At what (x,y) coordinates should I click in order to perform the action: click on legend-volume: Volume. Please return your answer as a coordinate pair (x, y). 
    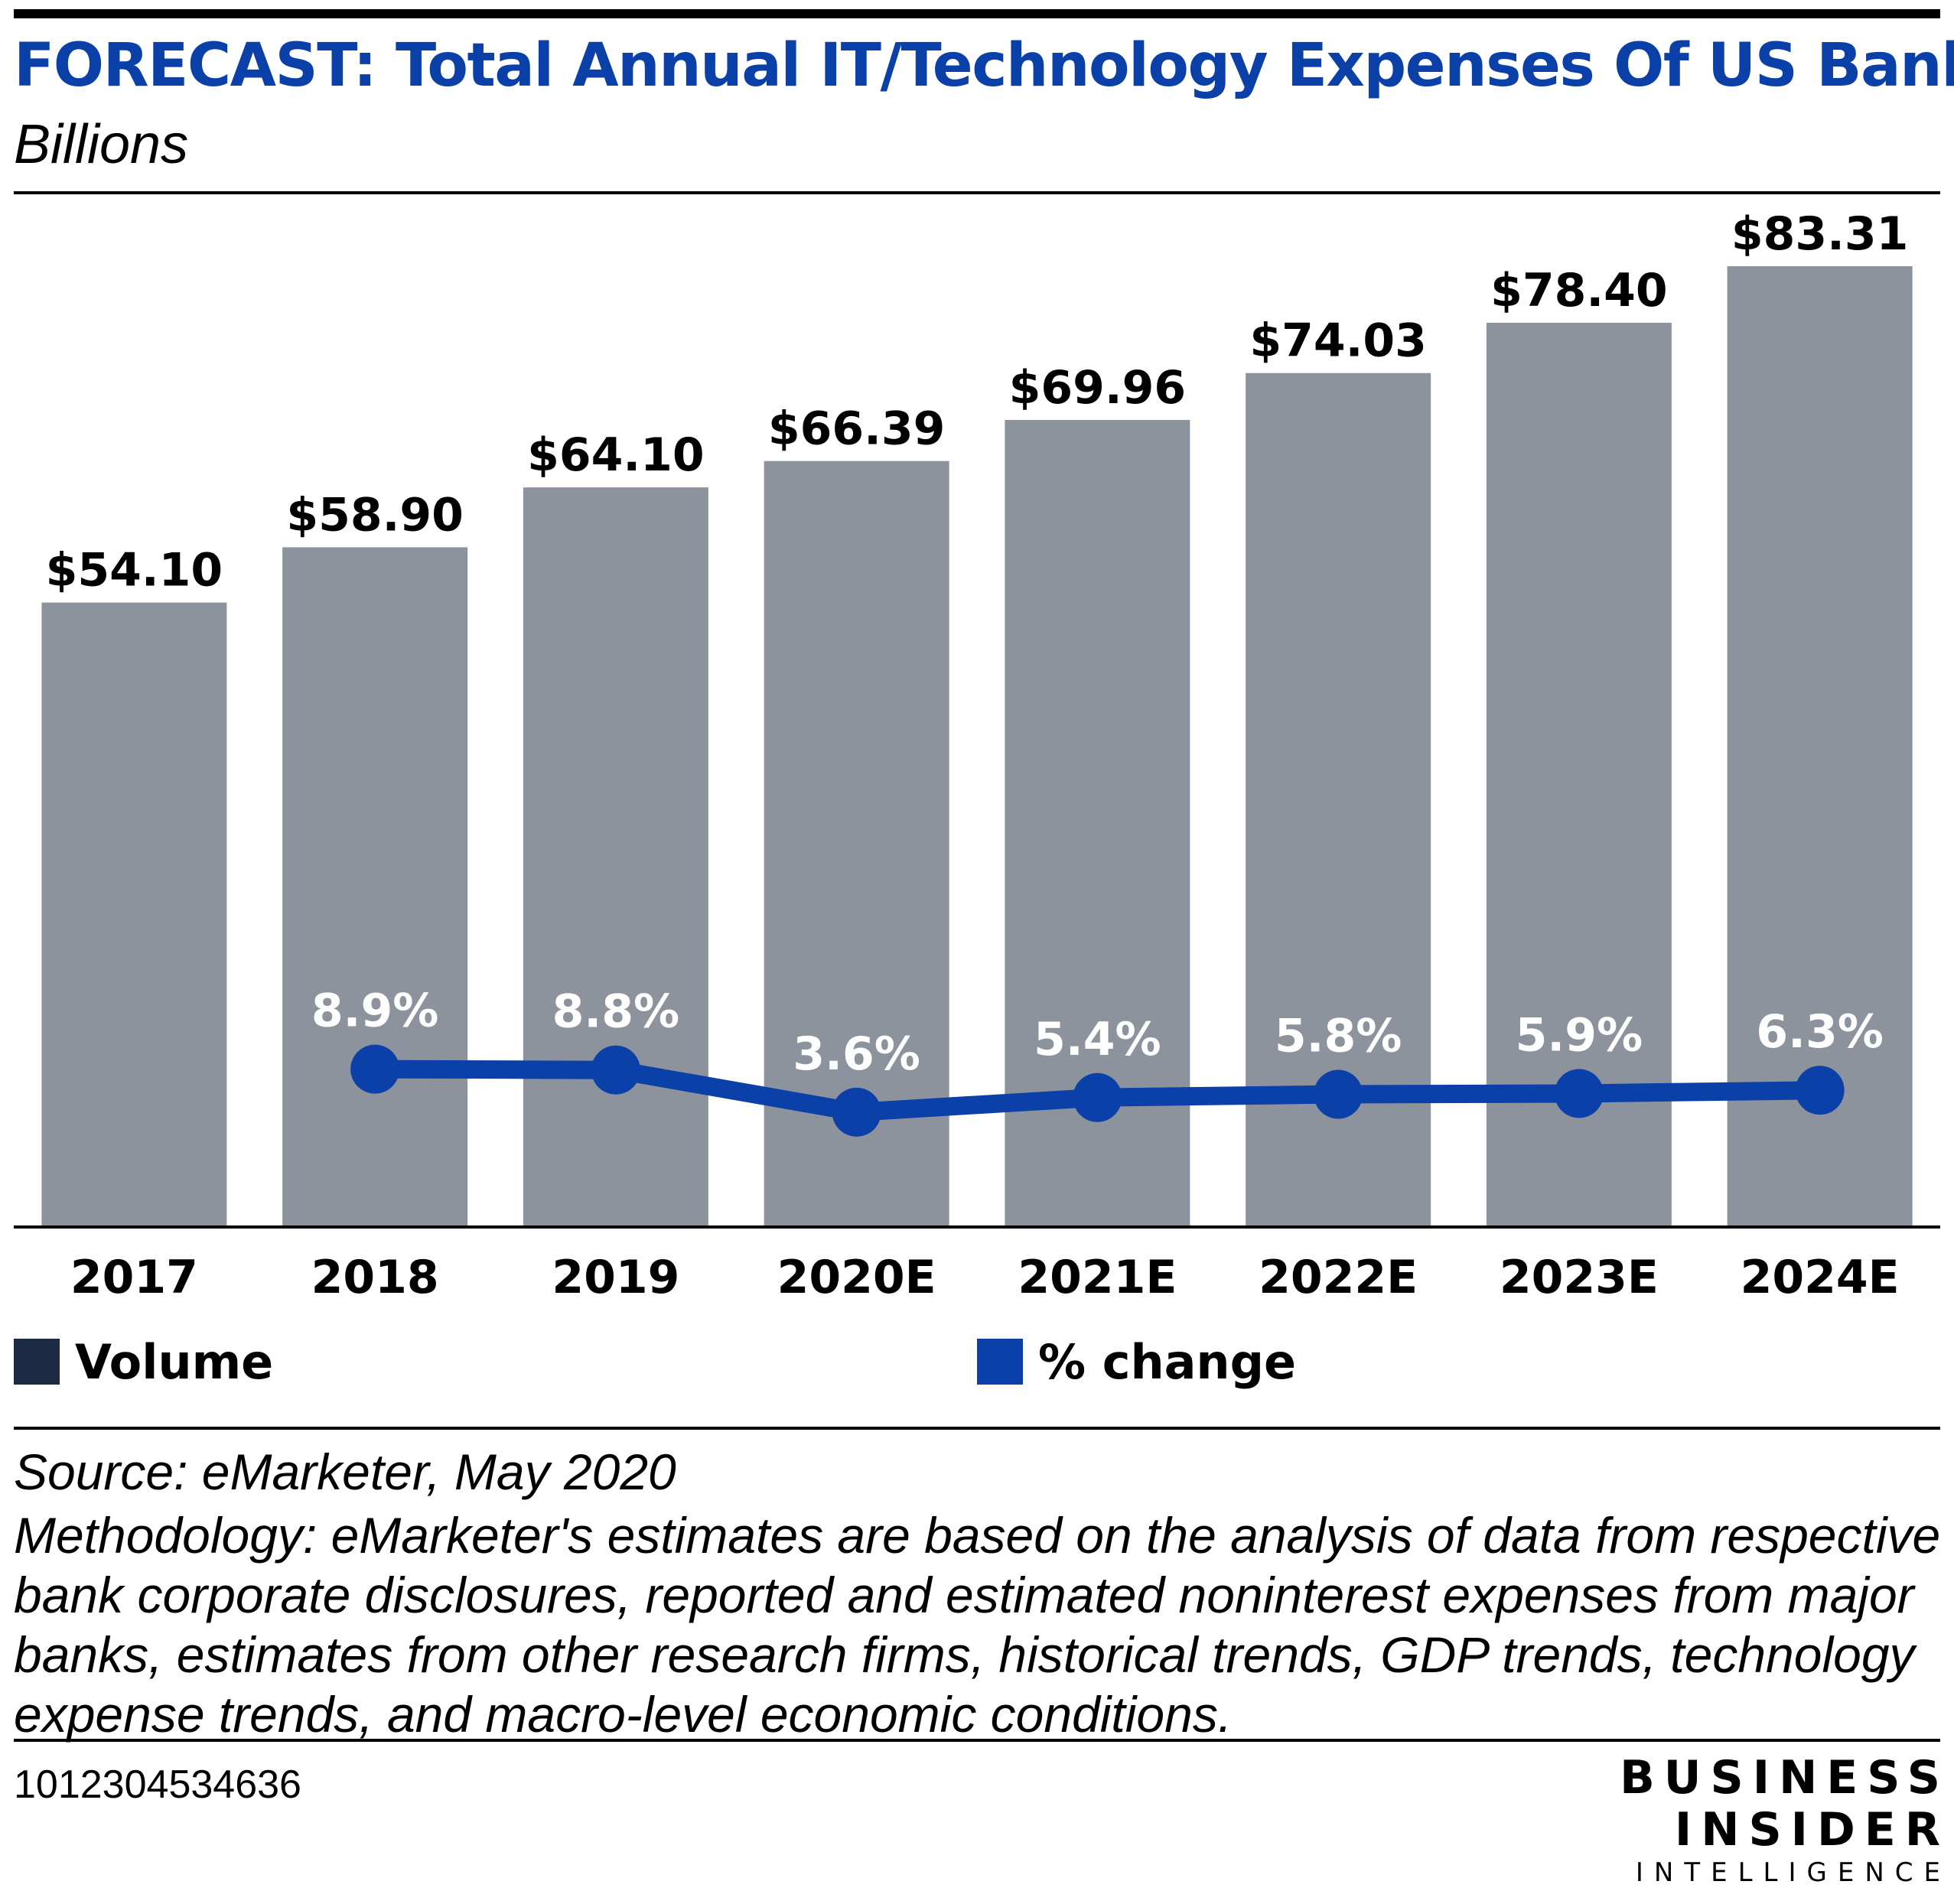
    Looking at the image, I should click on (143, 1361).